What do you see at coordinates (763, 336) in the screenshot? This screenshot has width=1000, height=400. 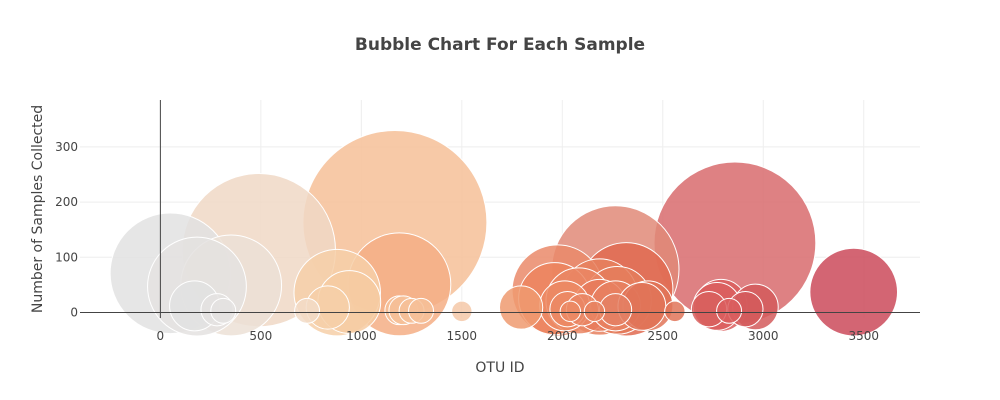 I see `x-tick-label: 3000` at bounding box center [763, 336].